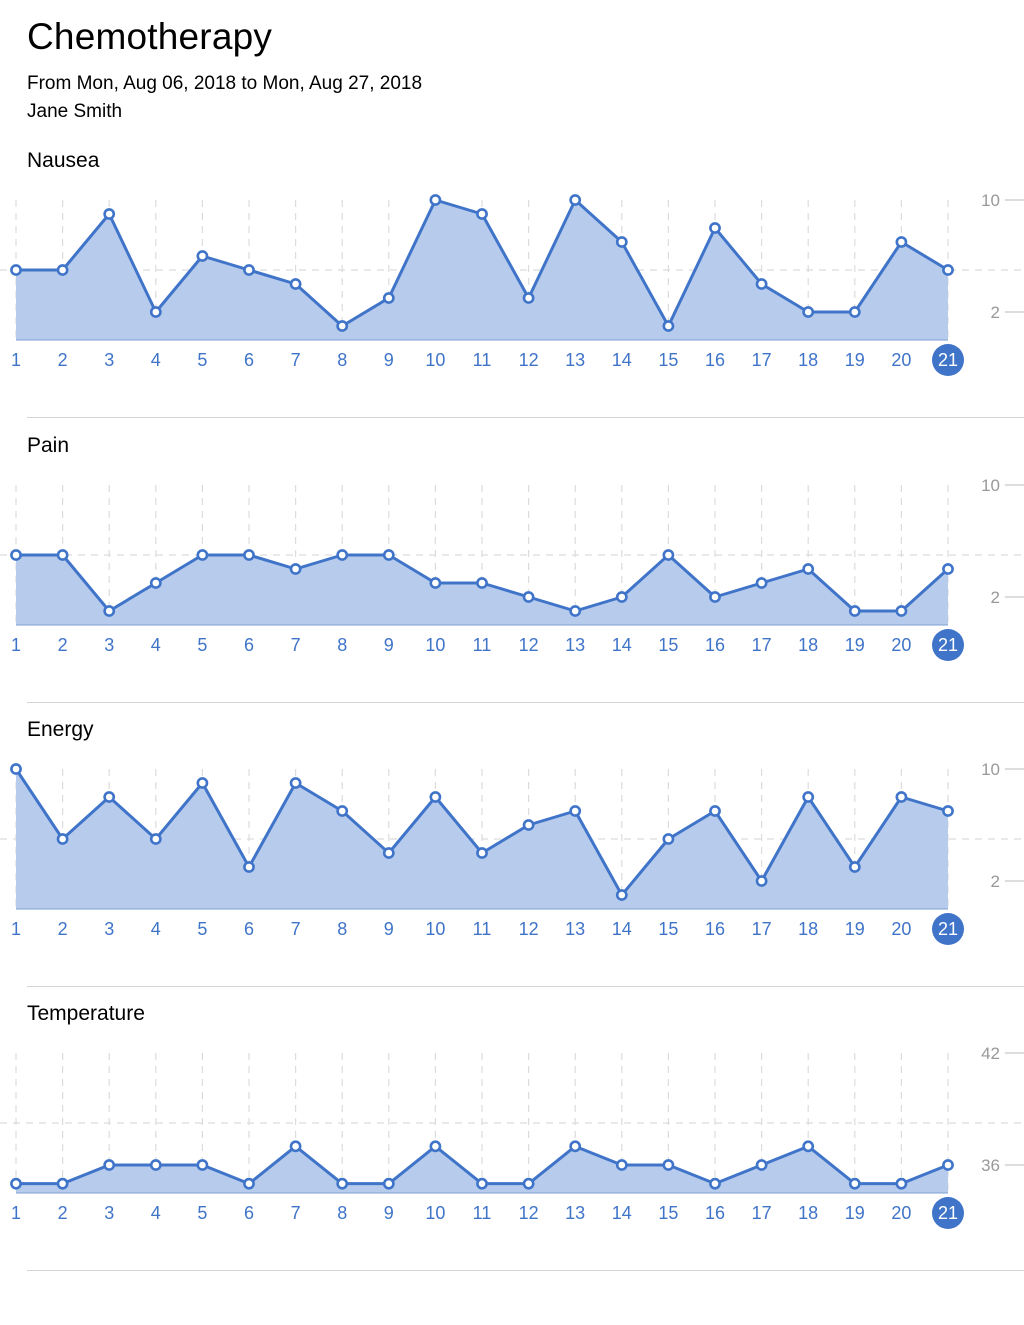 Image resolution: width=1024 pixels, height=1325 pixels. What do you see at coordinates (668, 645) in the screenshot?
I see `x-tick-label: 15` at bounding box center [668, 645].